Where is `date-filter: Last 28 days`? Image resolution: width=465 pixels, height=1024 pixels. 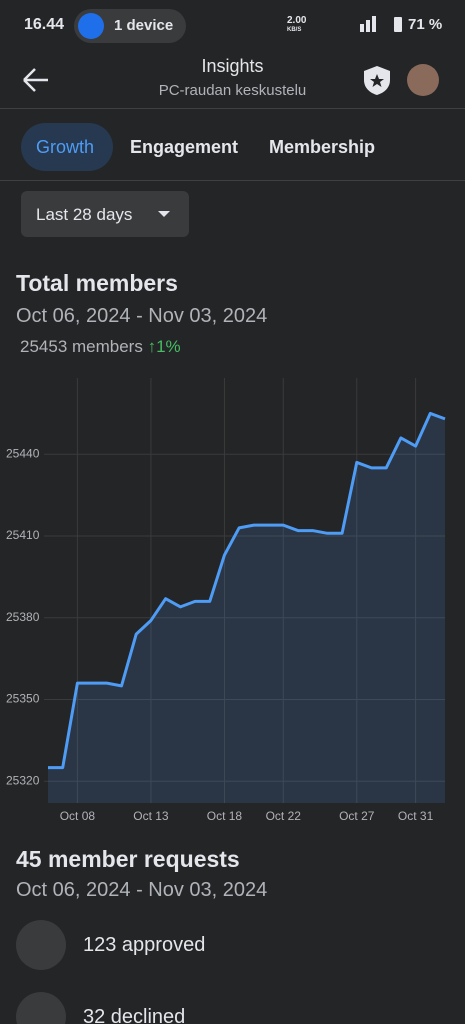 date-filter: Last 28 days is located at coordinates (105, 214).